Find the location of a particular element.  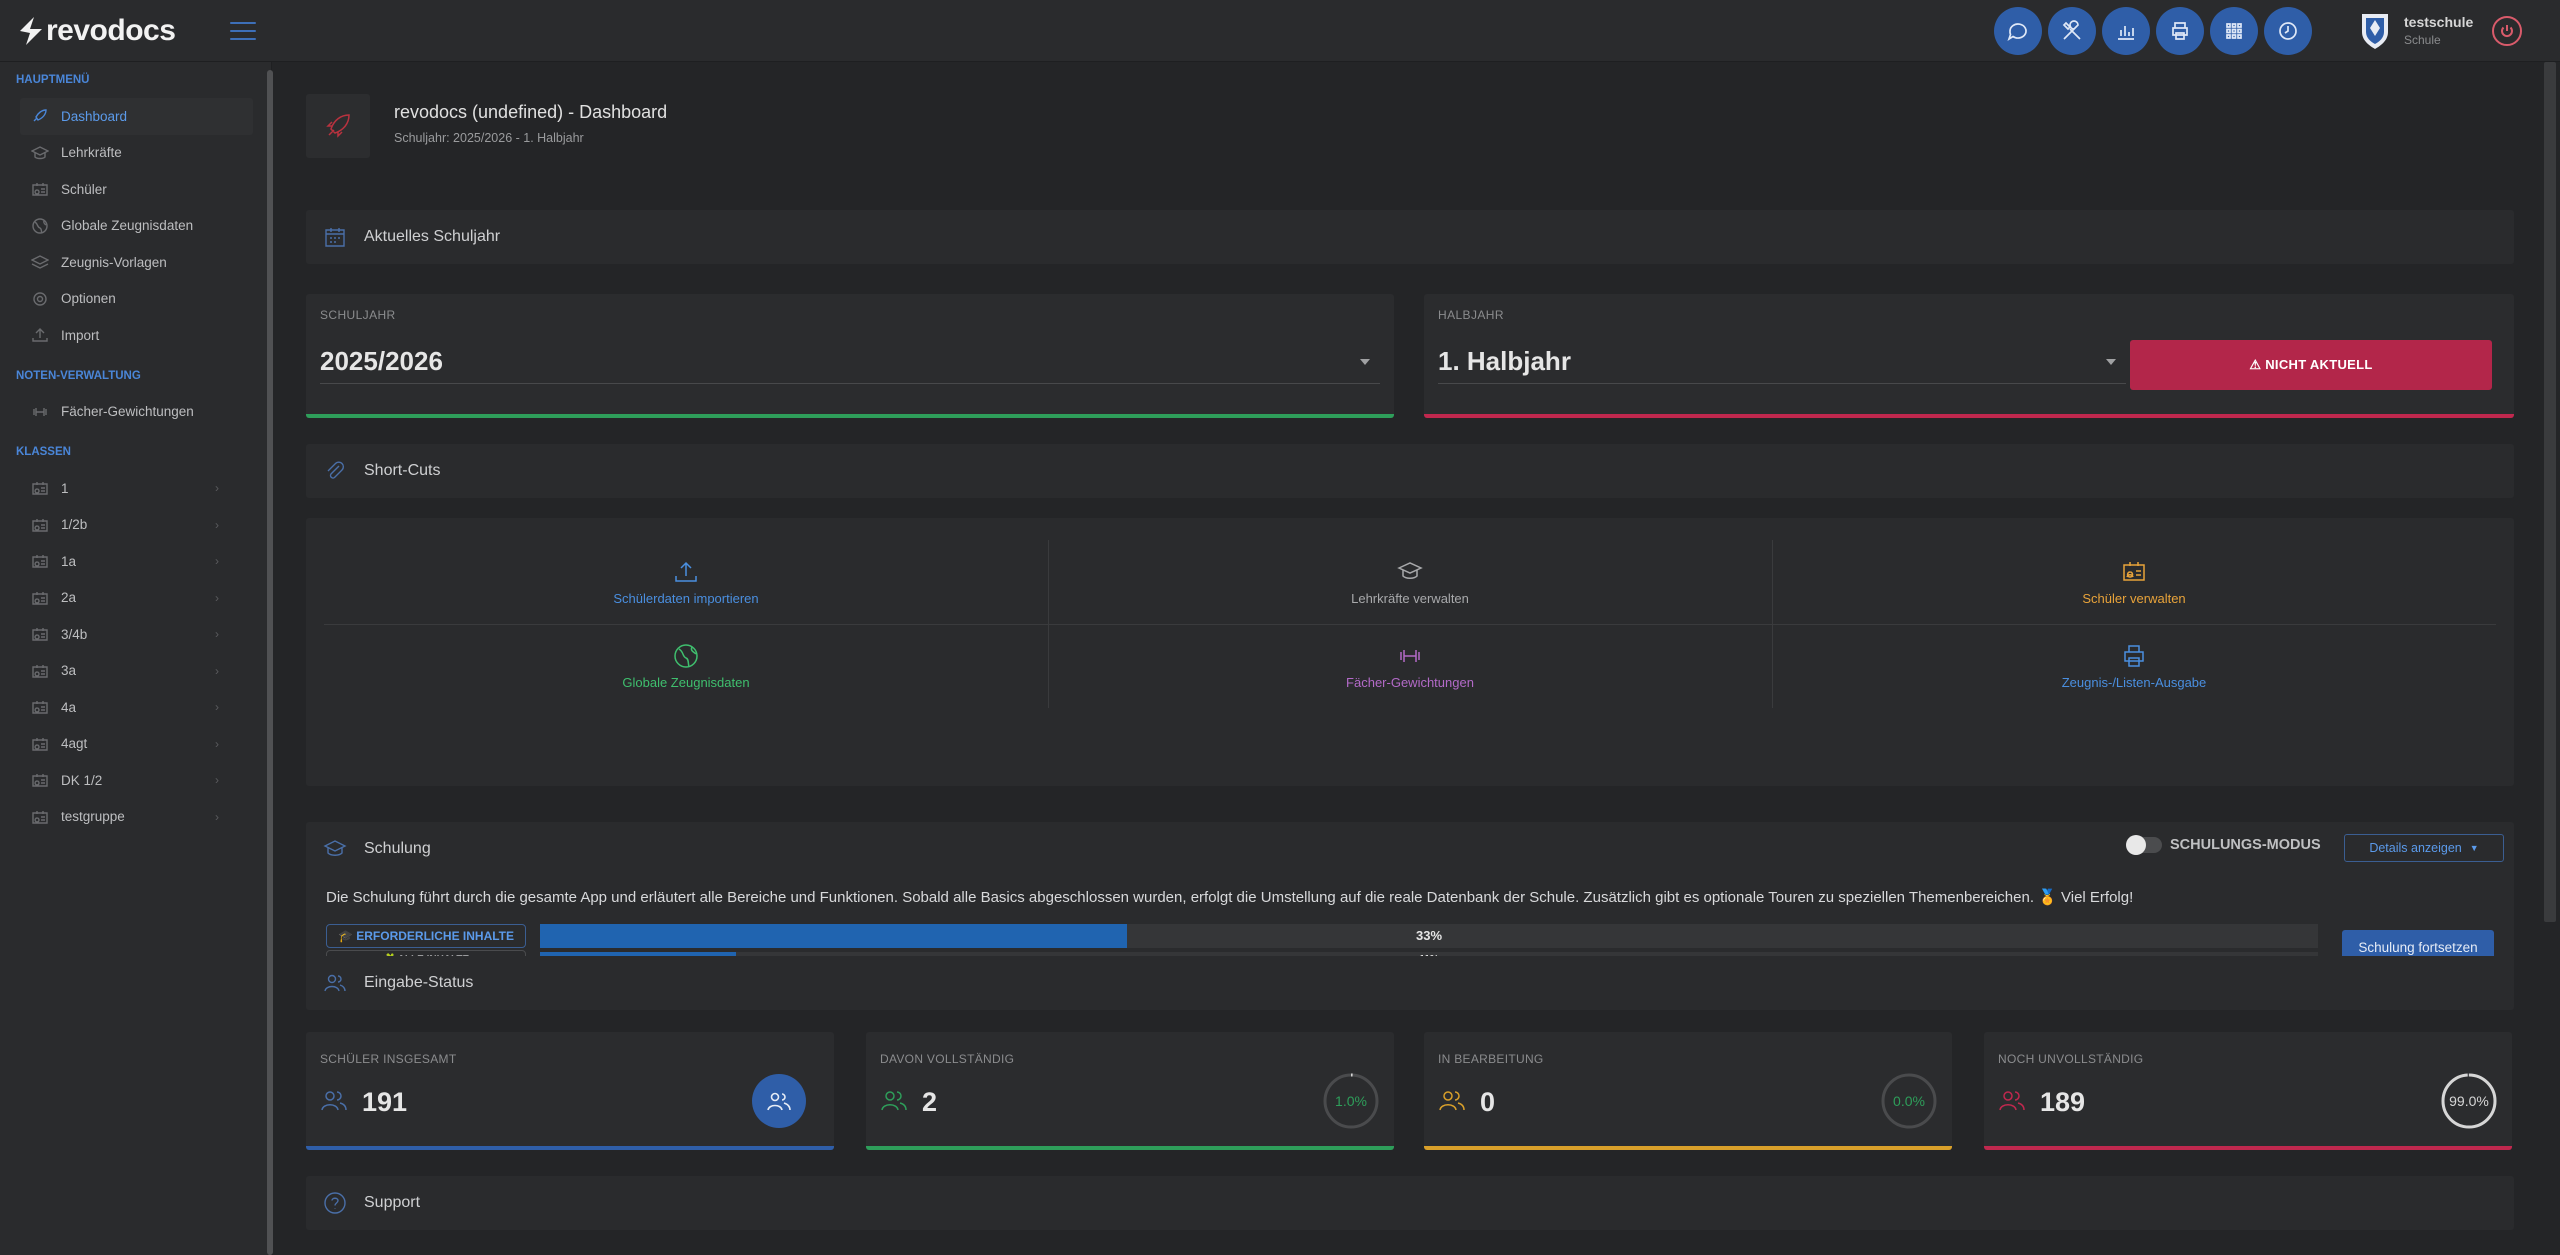

stat-value: 189 is located at coordinates (2063, 1102).